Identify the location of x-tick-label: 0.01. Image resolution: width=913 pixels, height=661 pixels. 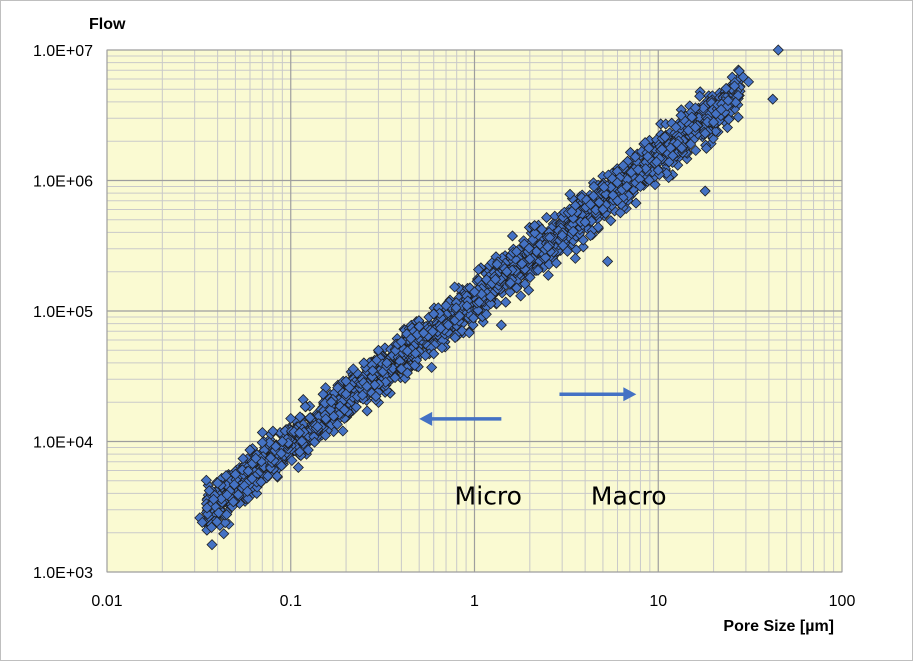
(106, 601).